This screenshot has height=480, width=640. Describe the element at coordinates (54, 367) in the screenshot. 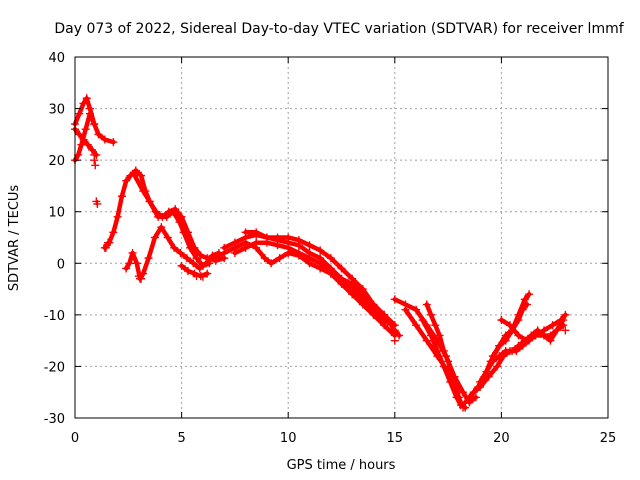

I see `y-tick-label: -20` at that location.